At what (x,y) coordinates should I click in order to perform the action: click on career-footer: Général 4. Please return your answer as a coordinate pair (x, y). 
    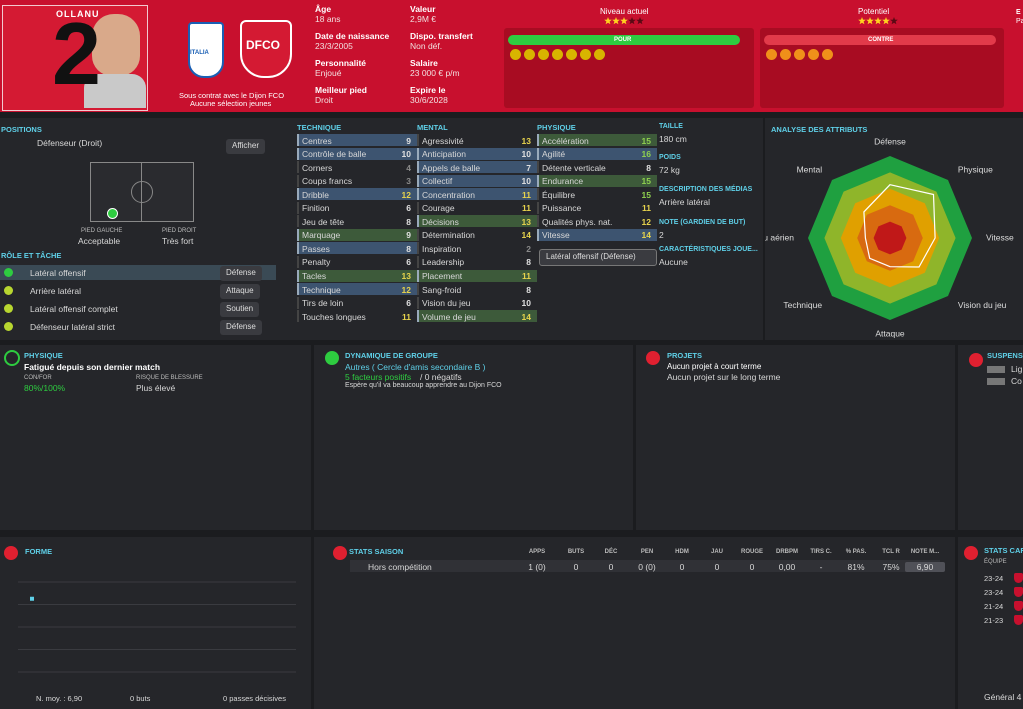
    Looking at the image, I should click on (1003, 697).